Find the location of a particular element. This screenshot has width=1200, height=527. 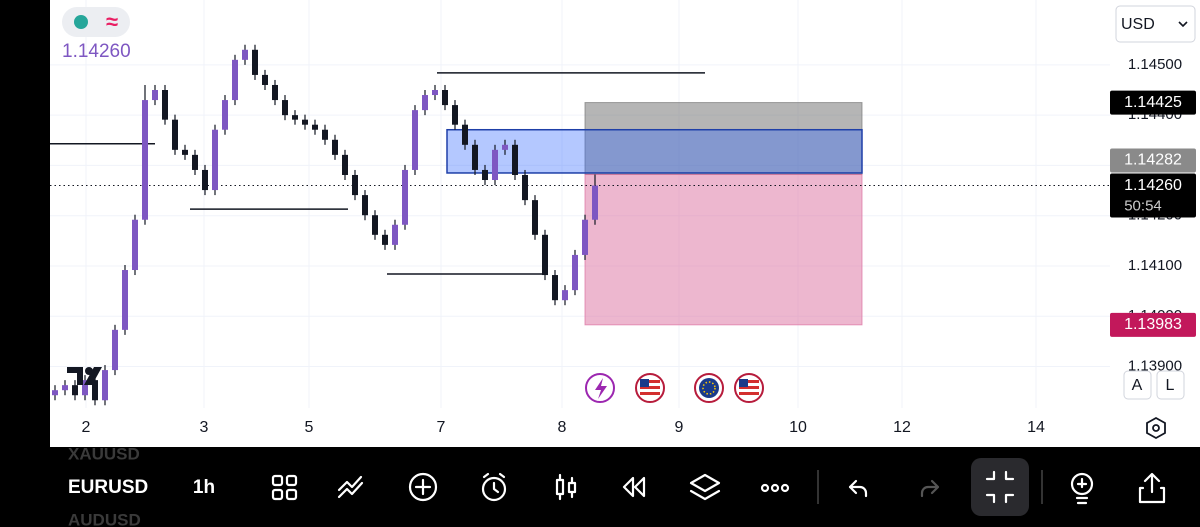

toolbar: XAUUSD EURUSD AUDUSD 1h is located at coordinates (617, 485).